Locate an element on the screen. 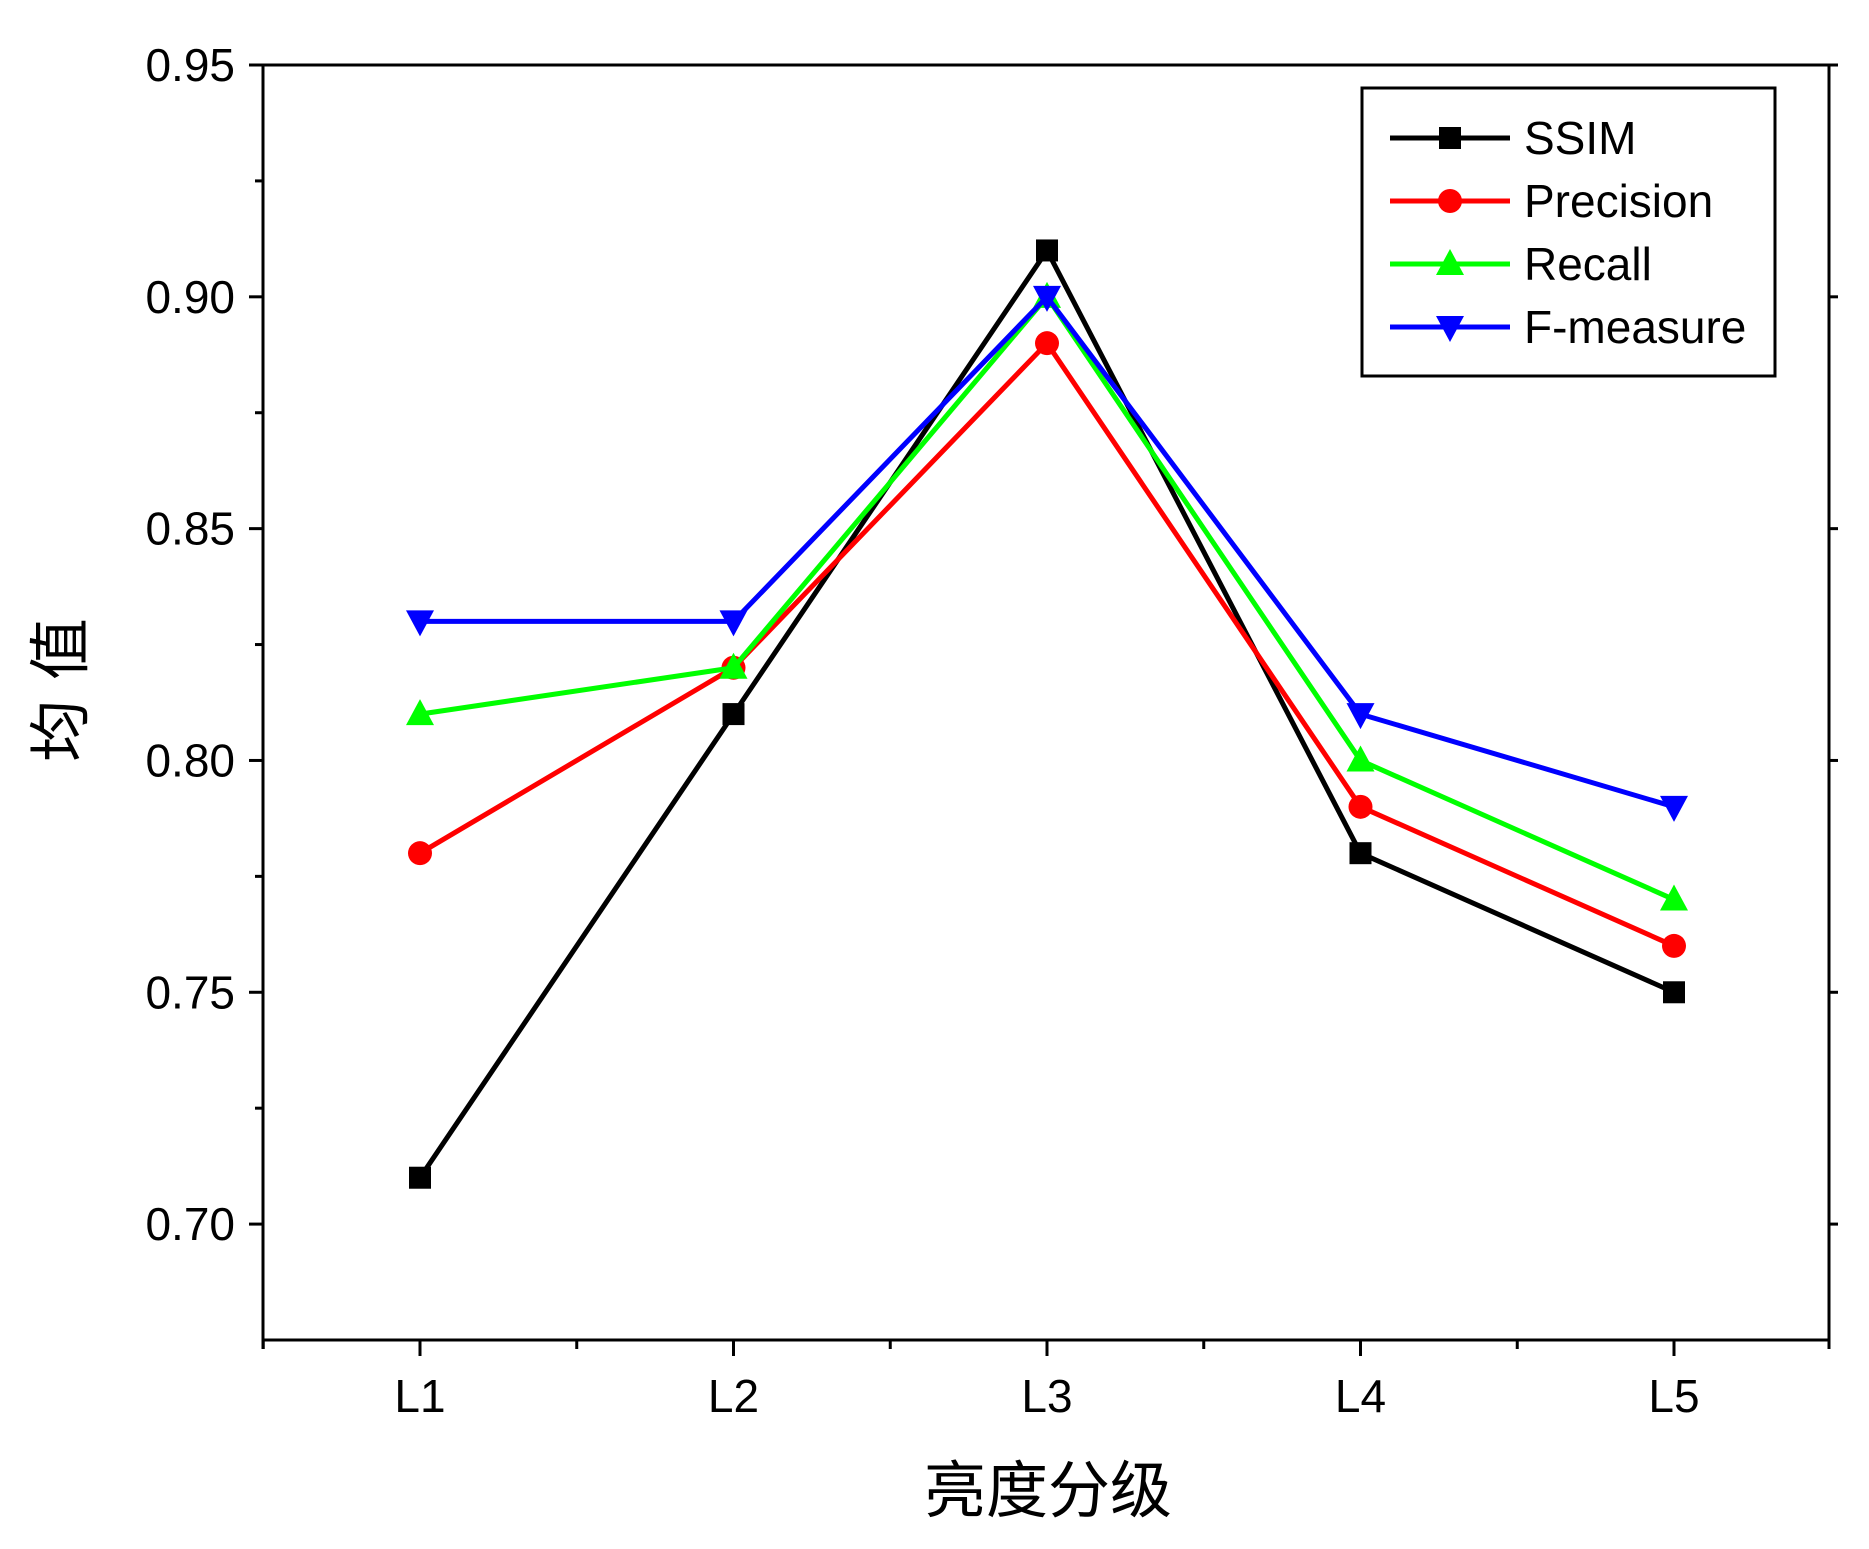 Image resolution: width=1869 pixels, height=1549 pixels. x-tick-label: L1 is located at coordinates (419, 1396).